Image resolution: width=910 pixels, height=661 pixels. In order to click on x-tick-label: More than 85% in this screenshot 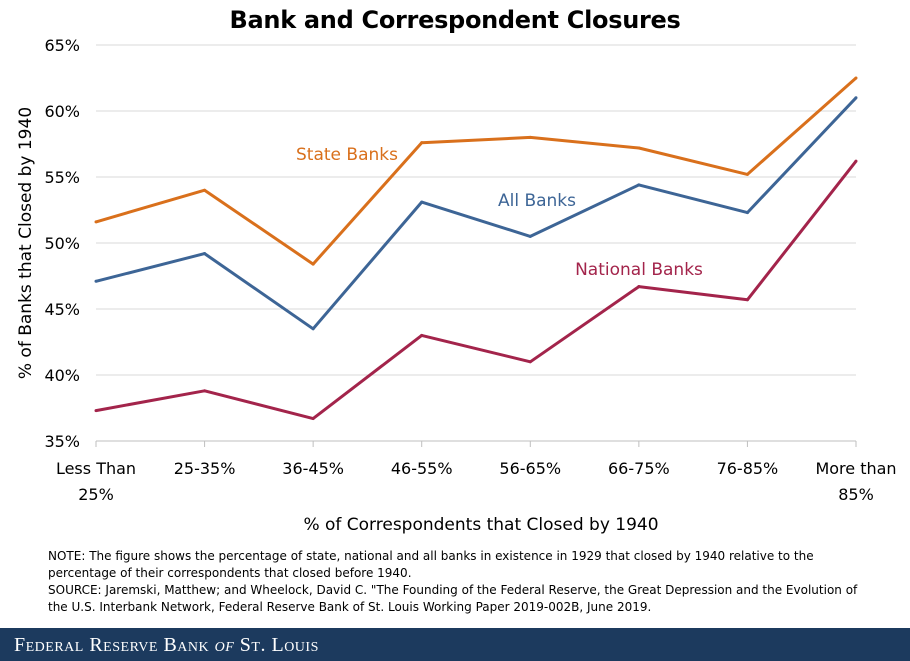, I will do `click(855, 481)`.